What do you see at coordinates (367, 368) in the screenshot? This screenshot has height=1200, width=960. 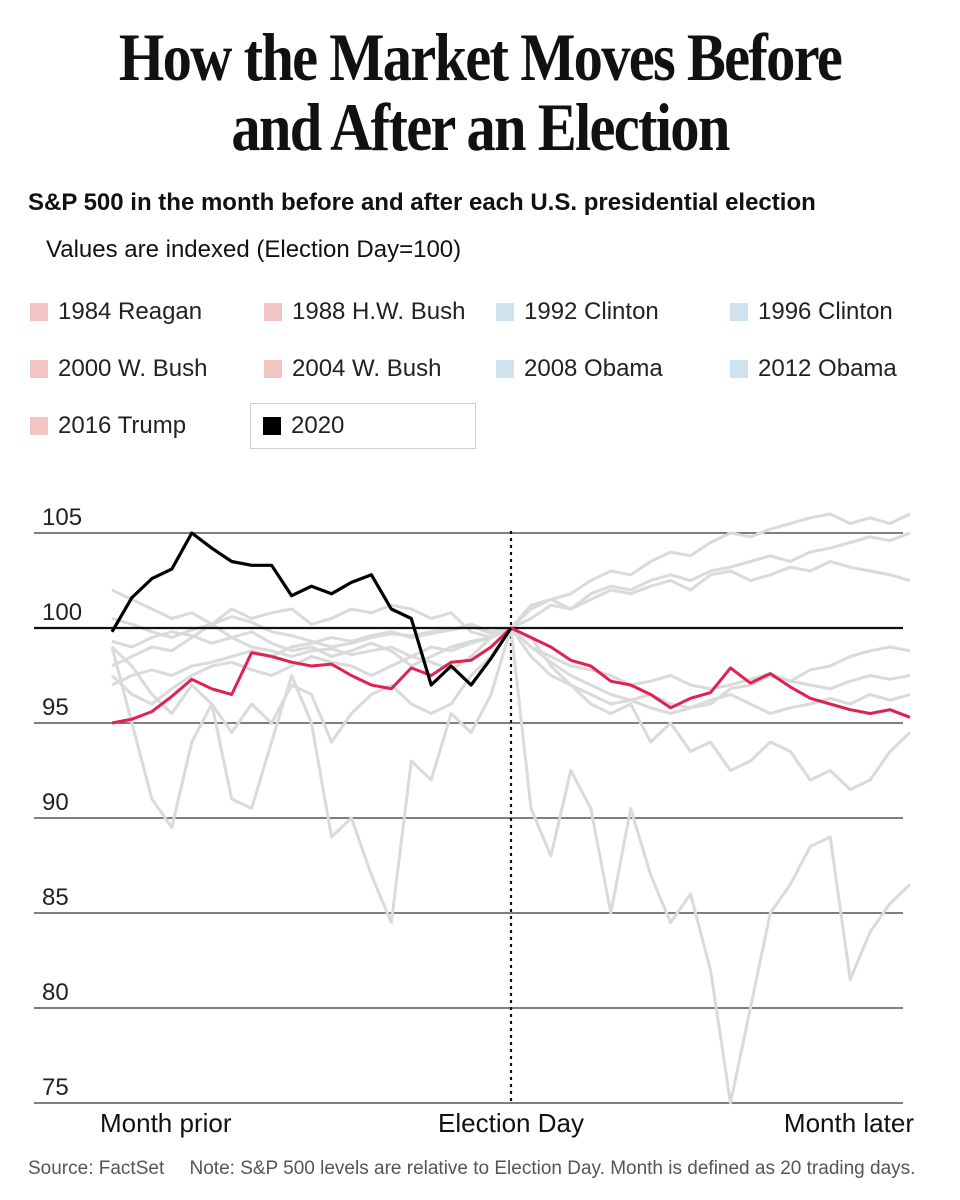 I see `legend-label: 2004 W. Bush` at bounding box center [367, 368].